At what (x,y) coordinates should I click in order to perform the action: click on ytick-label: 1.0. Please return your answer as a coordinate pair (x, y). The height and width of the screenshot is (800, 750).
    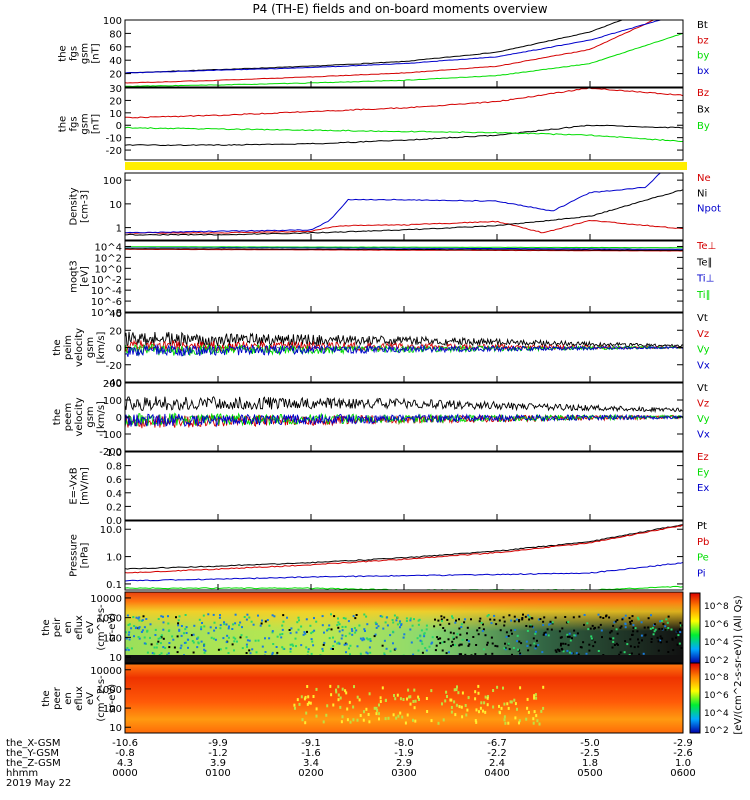
    Looking at the image, I should click on (114, 453).